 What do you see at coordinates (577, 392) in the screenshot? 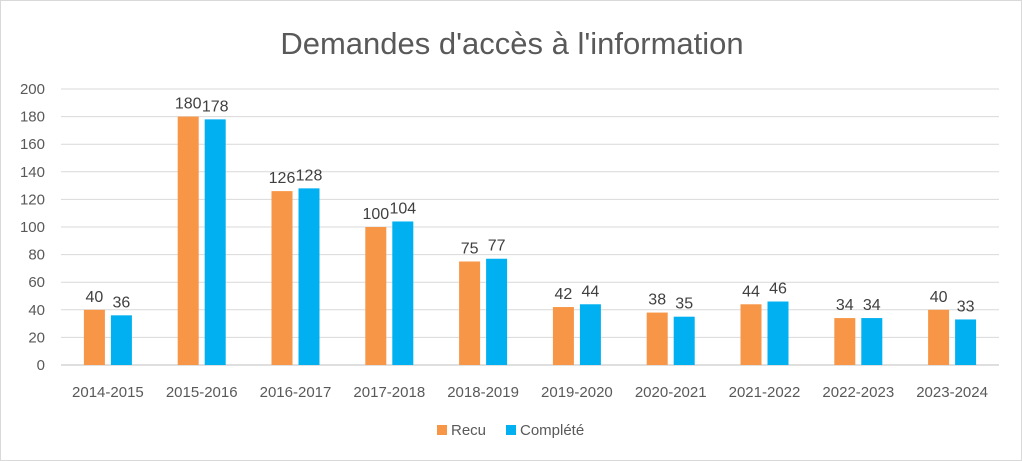
I see `x-tick-label: 2019-2020` at bounding box center [577, 392].